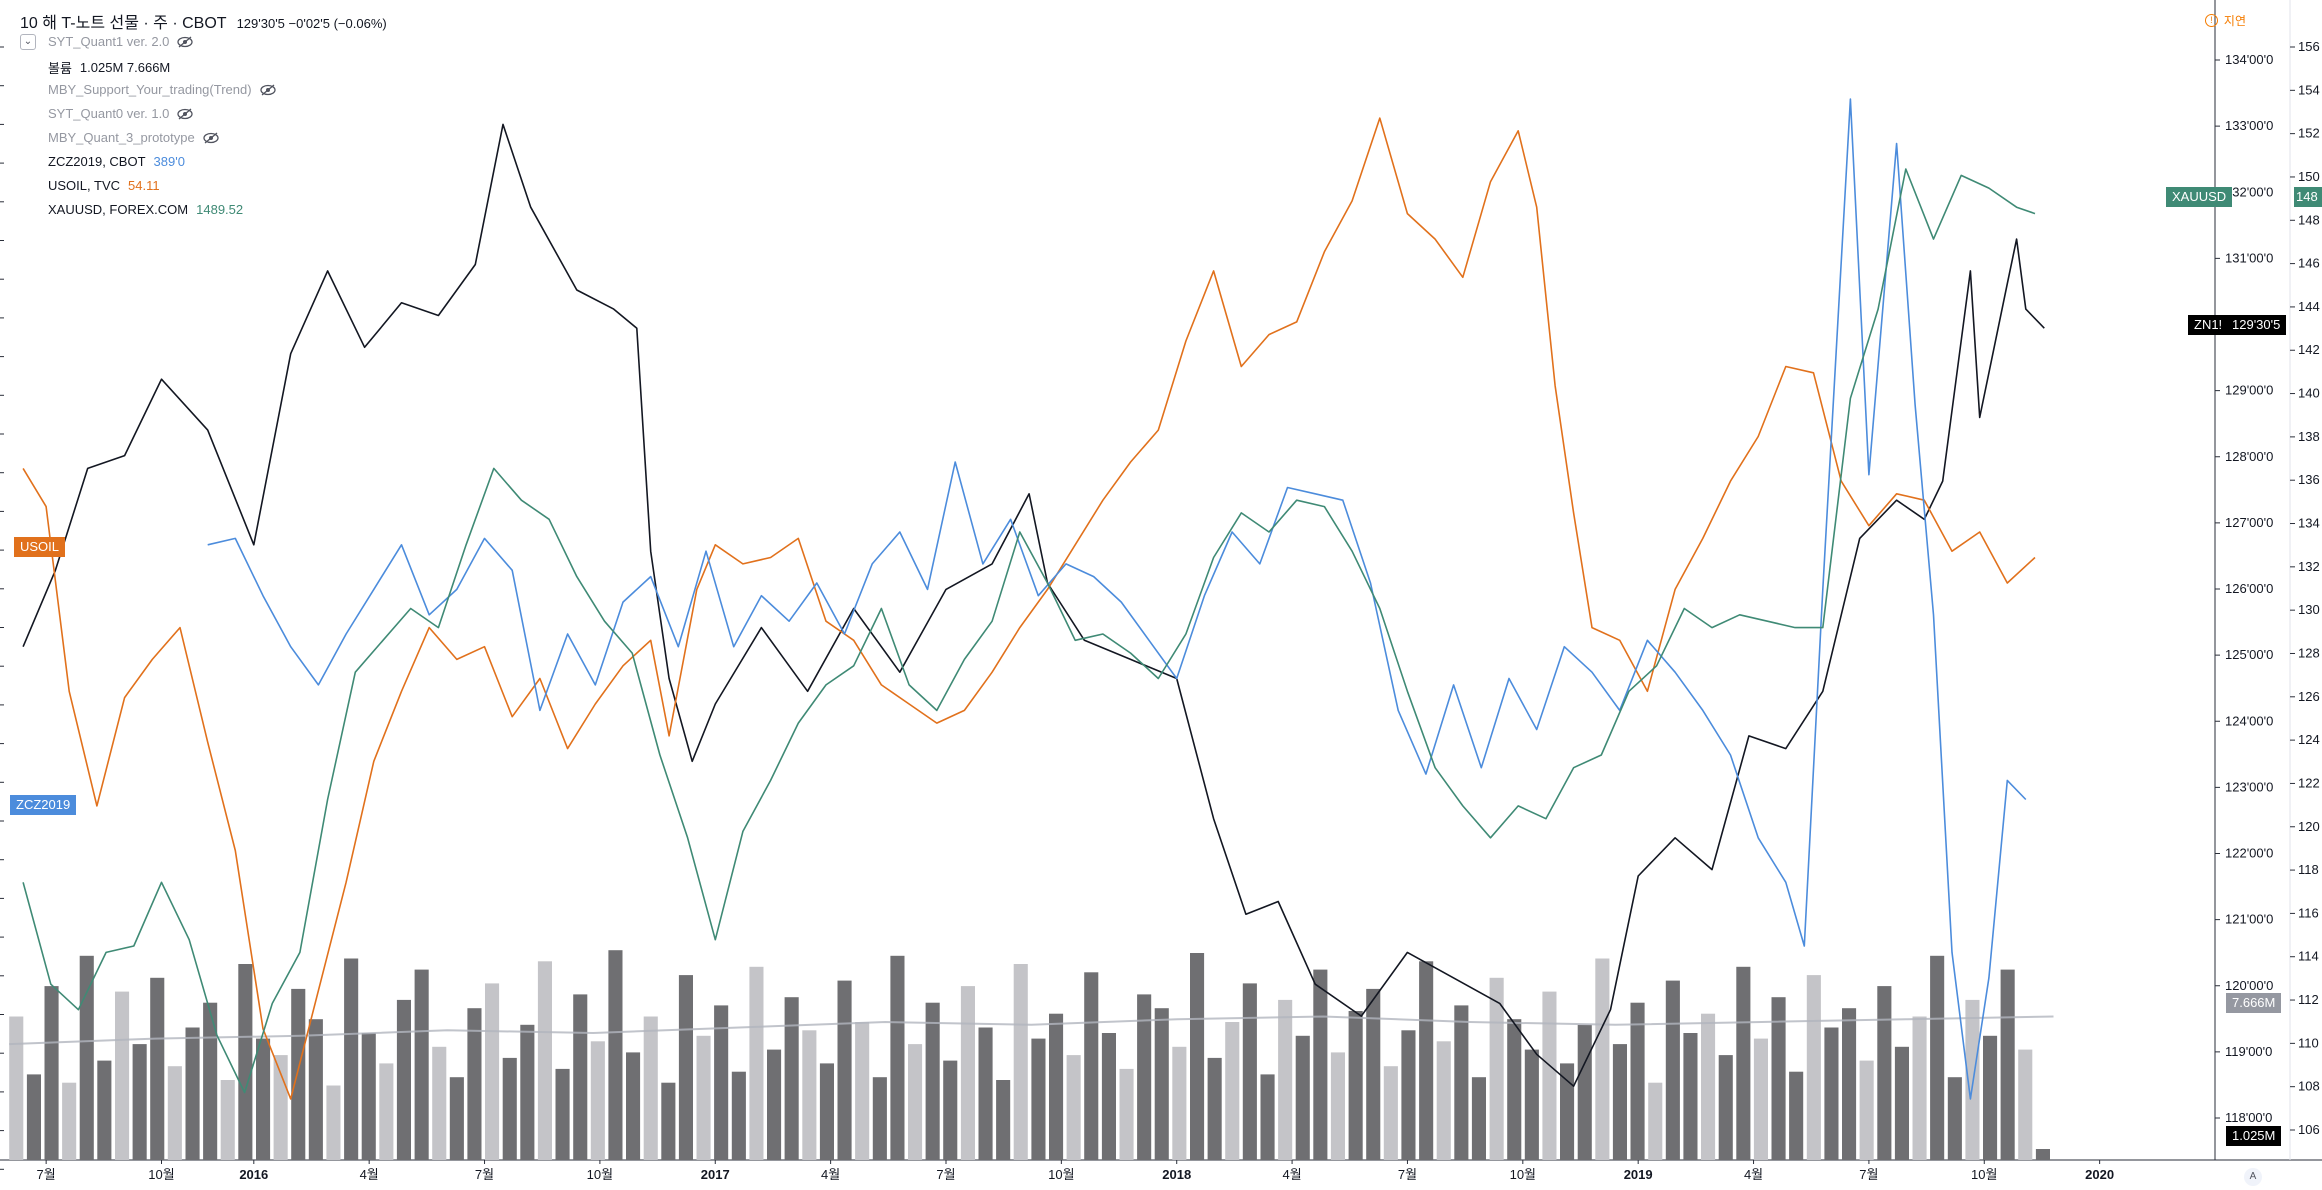  Describe the element at coordinates (104, 185) in the screenshot. I see `indicator-row: USOIL, TVC 54.11` at that location.